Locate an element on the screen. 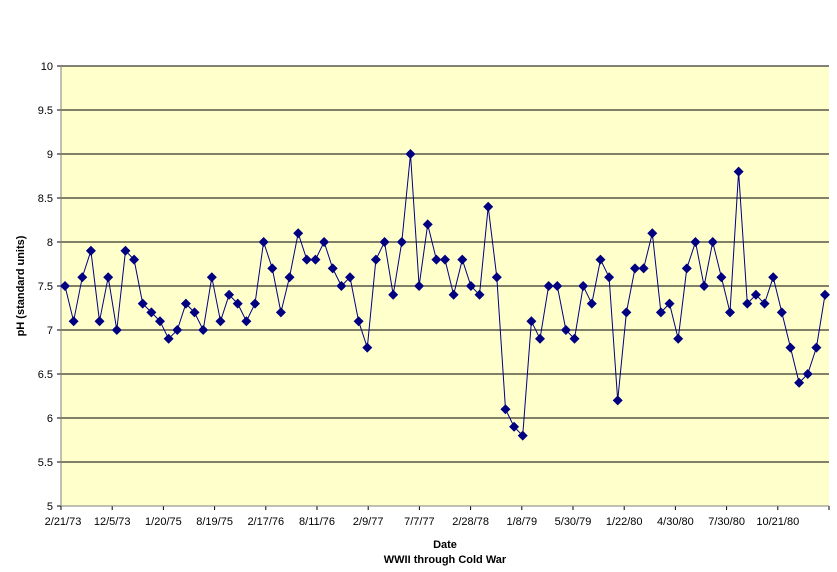 This screenshot has height=572, width=837. x-tick-label: 1/22/80 is located at coordinates (624, 522).